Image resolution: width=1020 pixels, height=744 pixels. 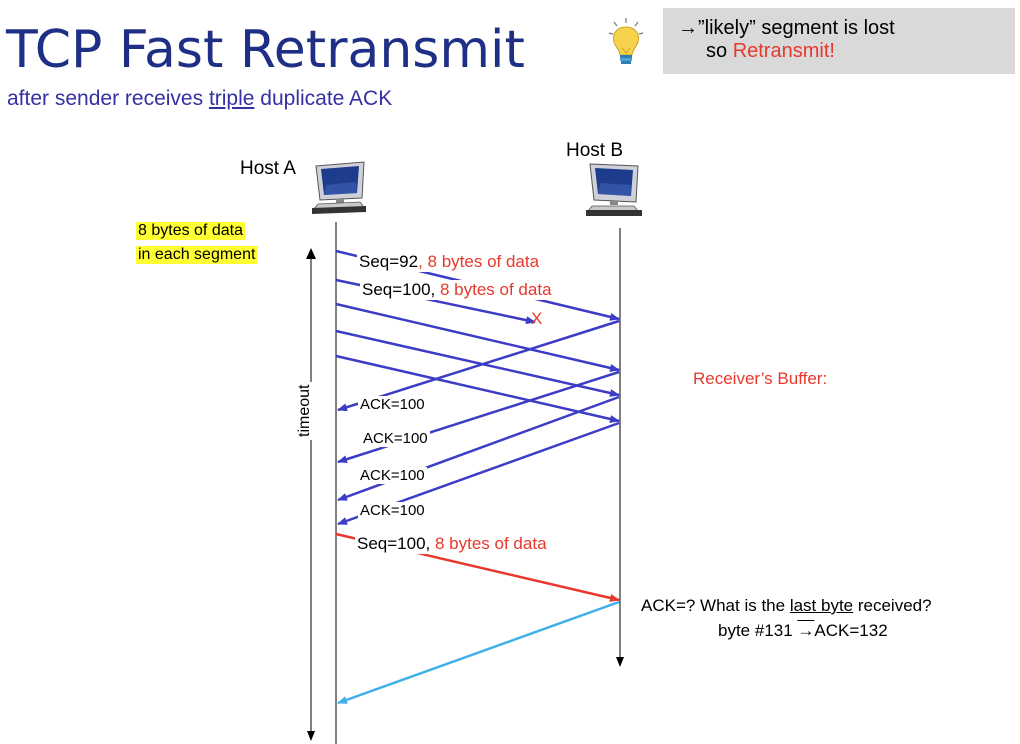 I want to click on host-b-computer-icon, so click(x=614, y=189).